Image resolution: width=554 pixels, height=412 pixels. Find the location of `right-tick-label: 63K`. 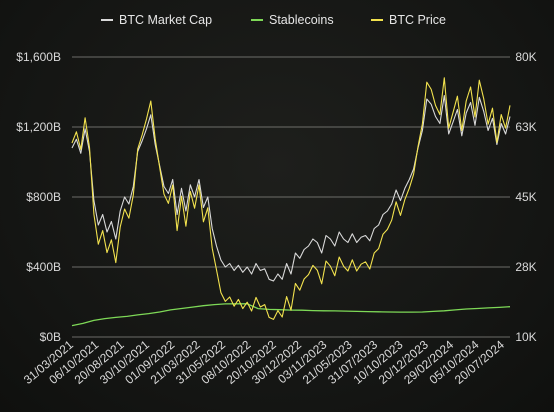

right-tick-label: 63K is located at coordinates (525, 127).